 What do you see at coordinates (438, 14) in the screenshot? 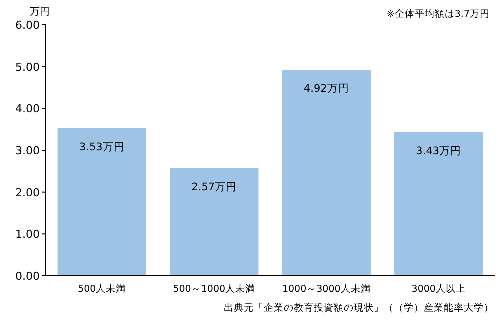
I see `text: ※全体平均額は3.7万円` at bounding box center [438, 14].